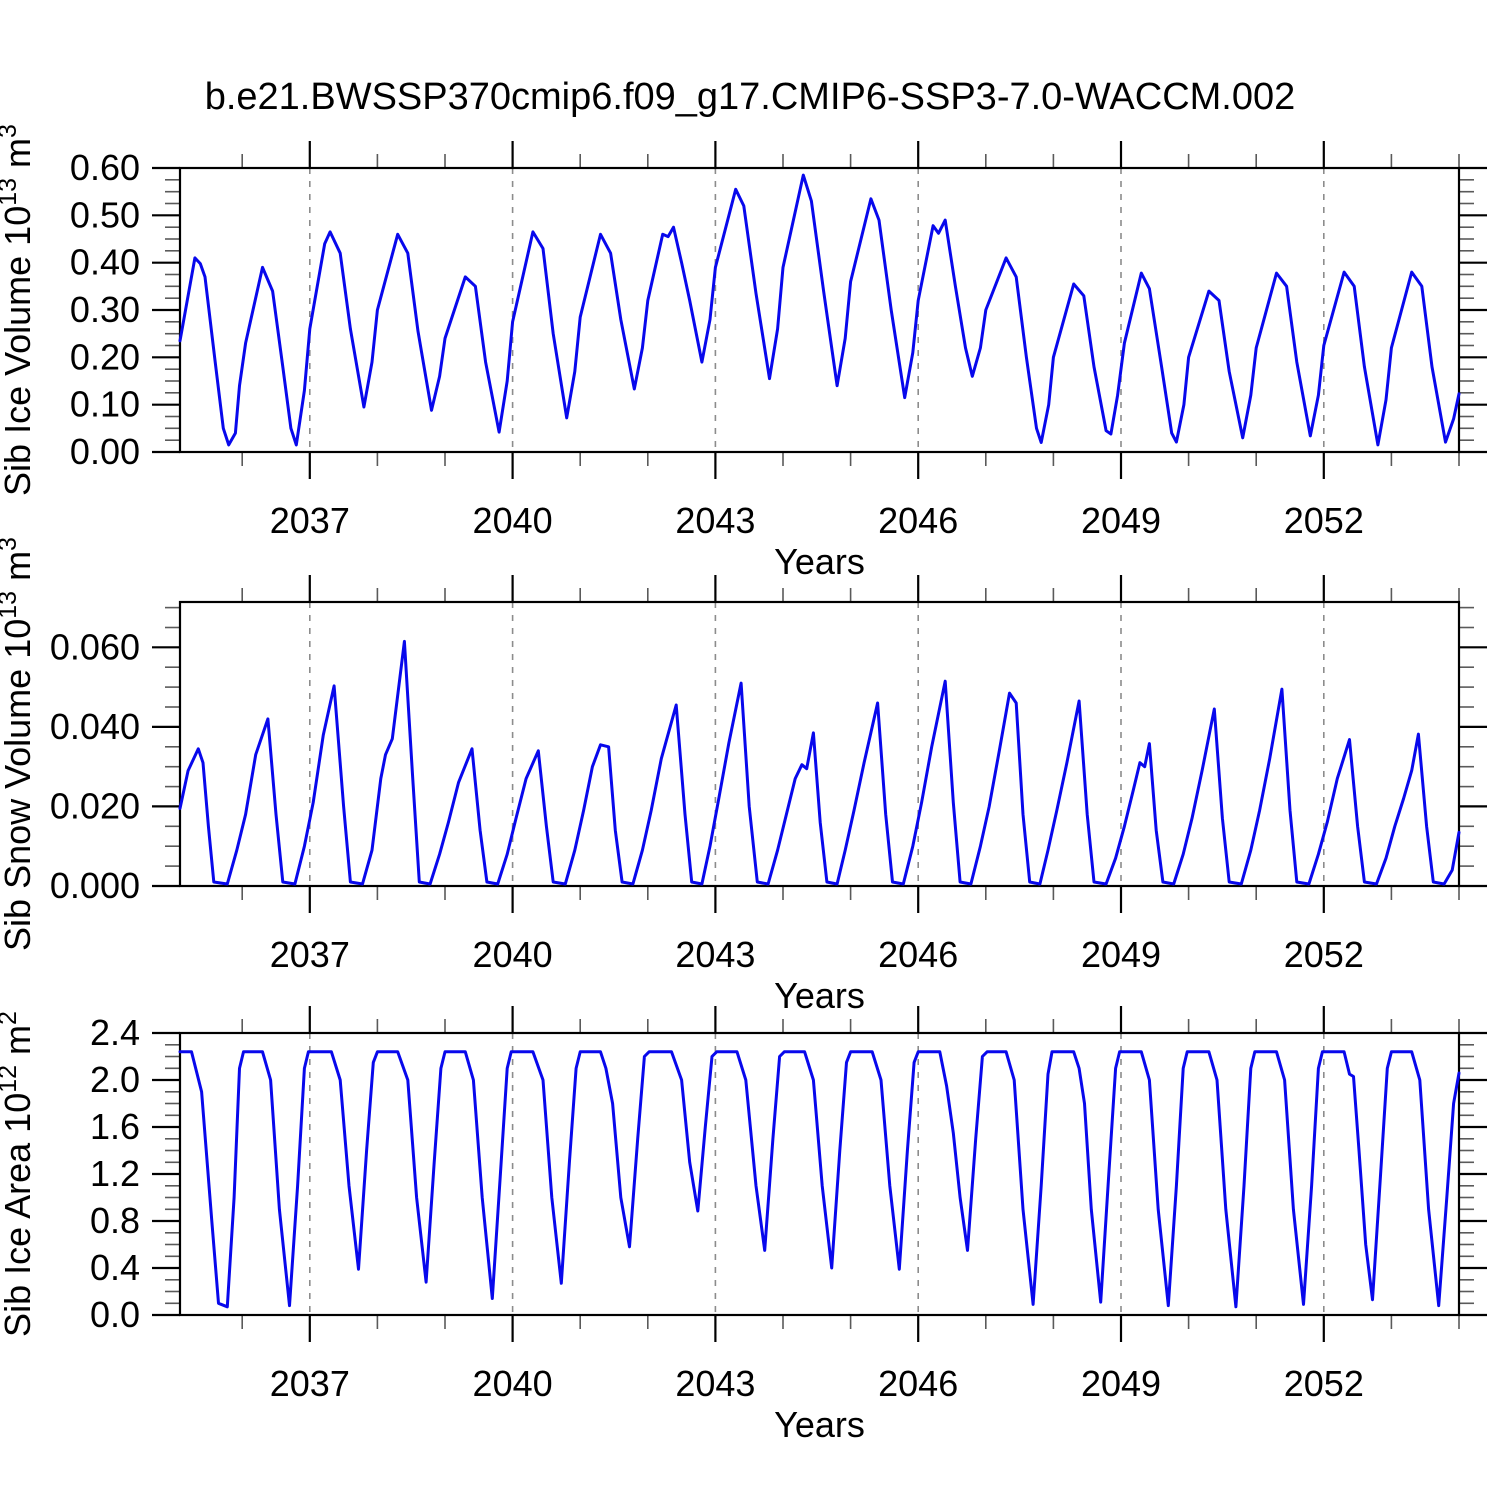 The image size is (1500, 1500). I want to click on y-tick-label: 0.30, so click(105, 309).